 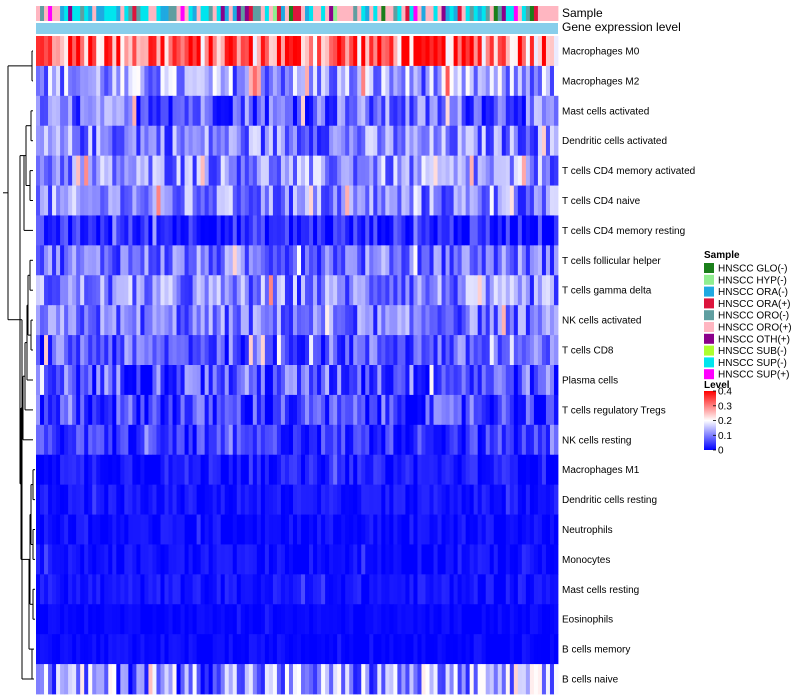 What do you see at coordinates (601, 321) in the screenshot?
I see `row-label: NK cells activated` at bounding box center [601, 321].